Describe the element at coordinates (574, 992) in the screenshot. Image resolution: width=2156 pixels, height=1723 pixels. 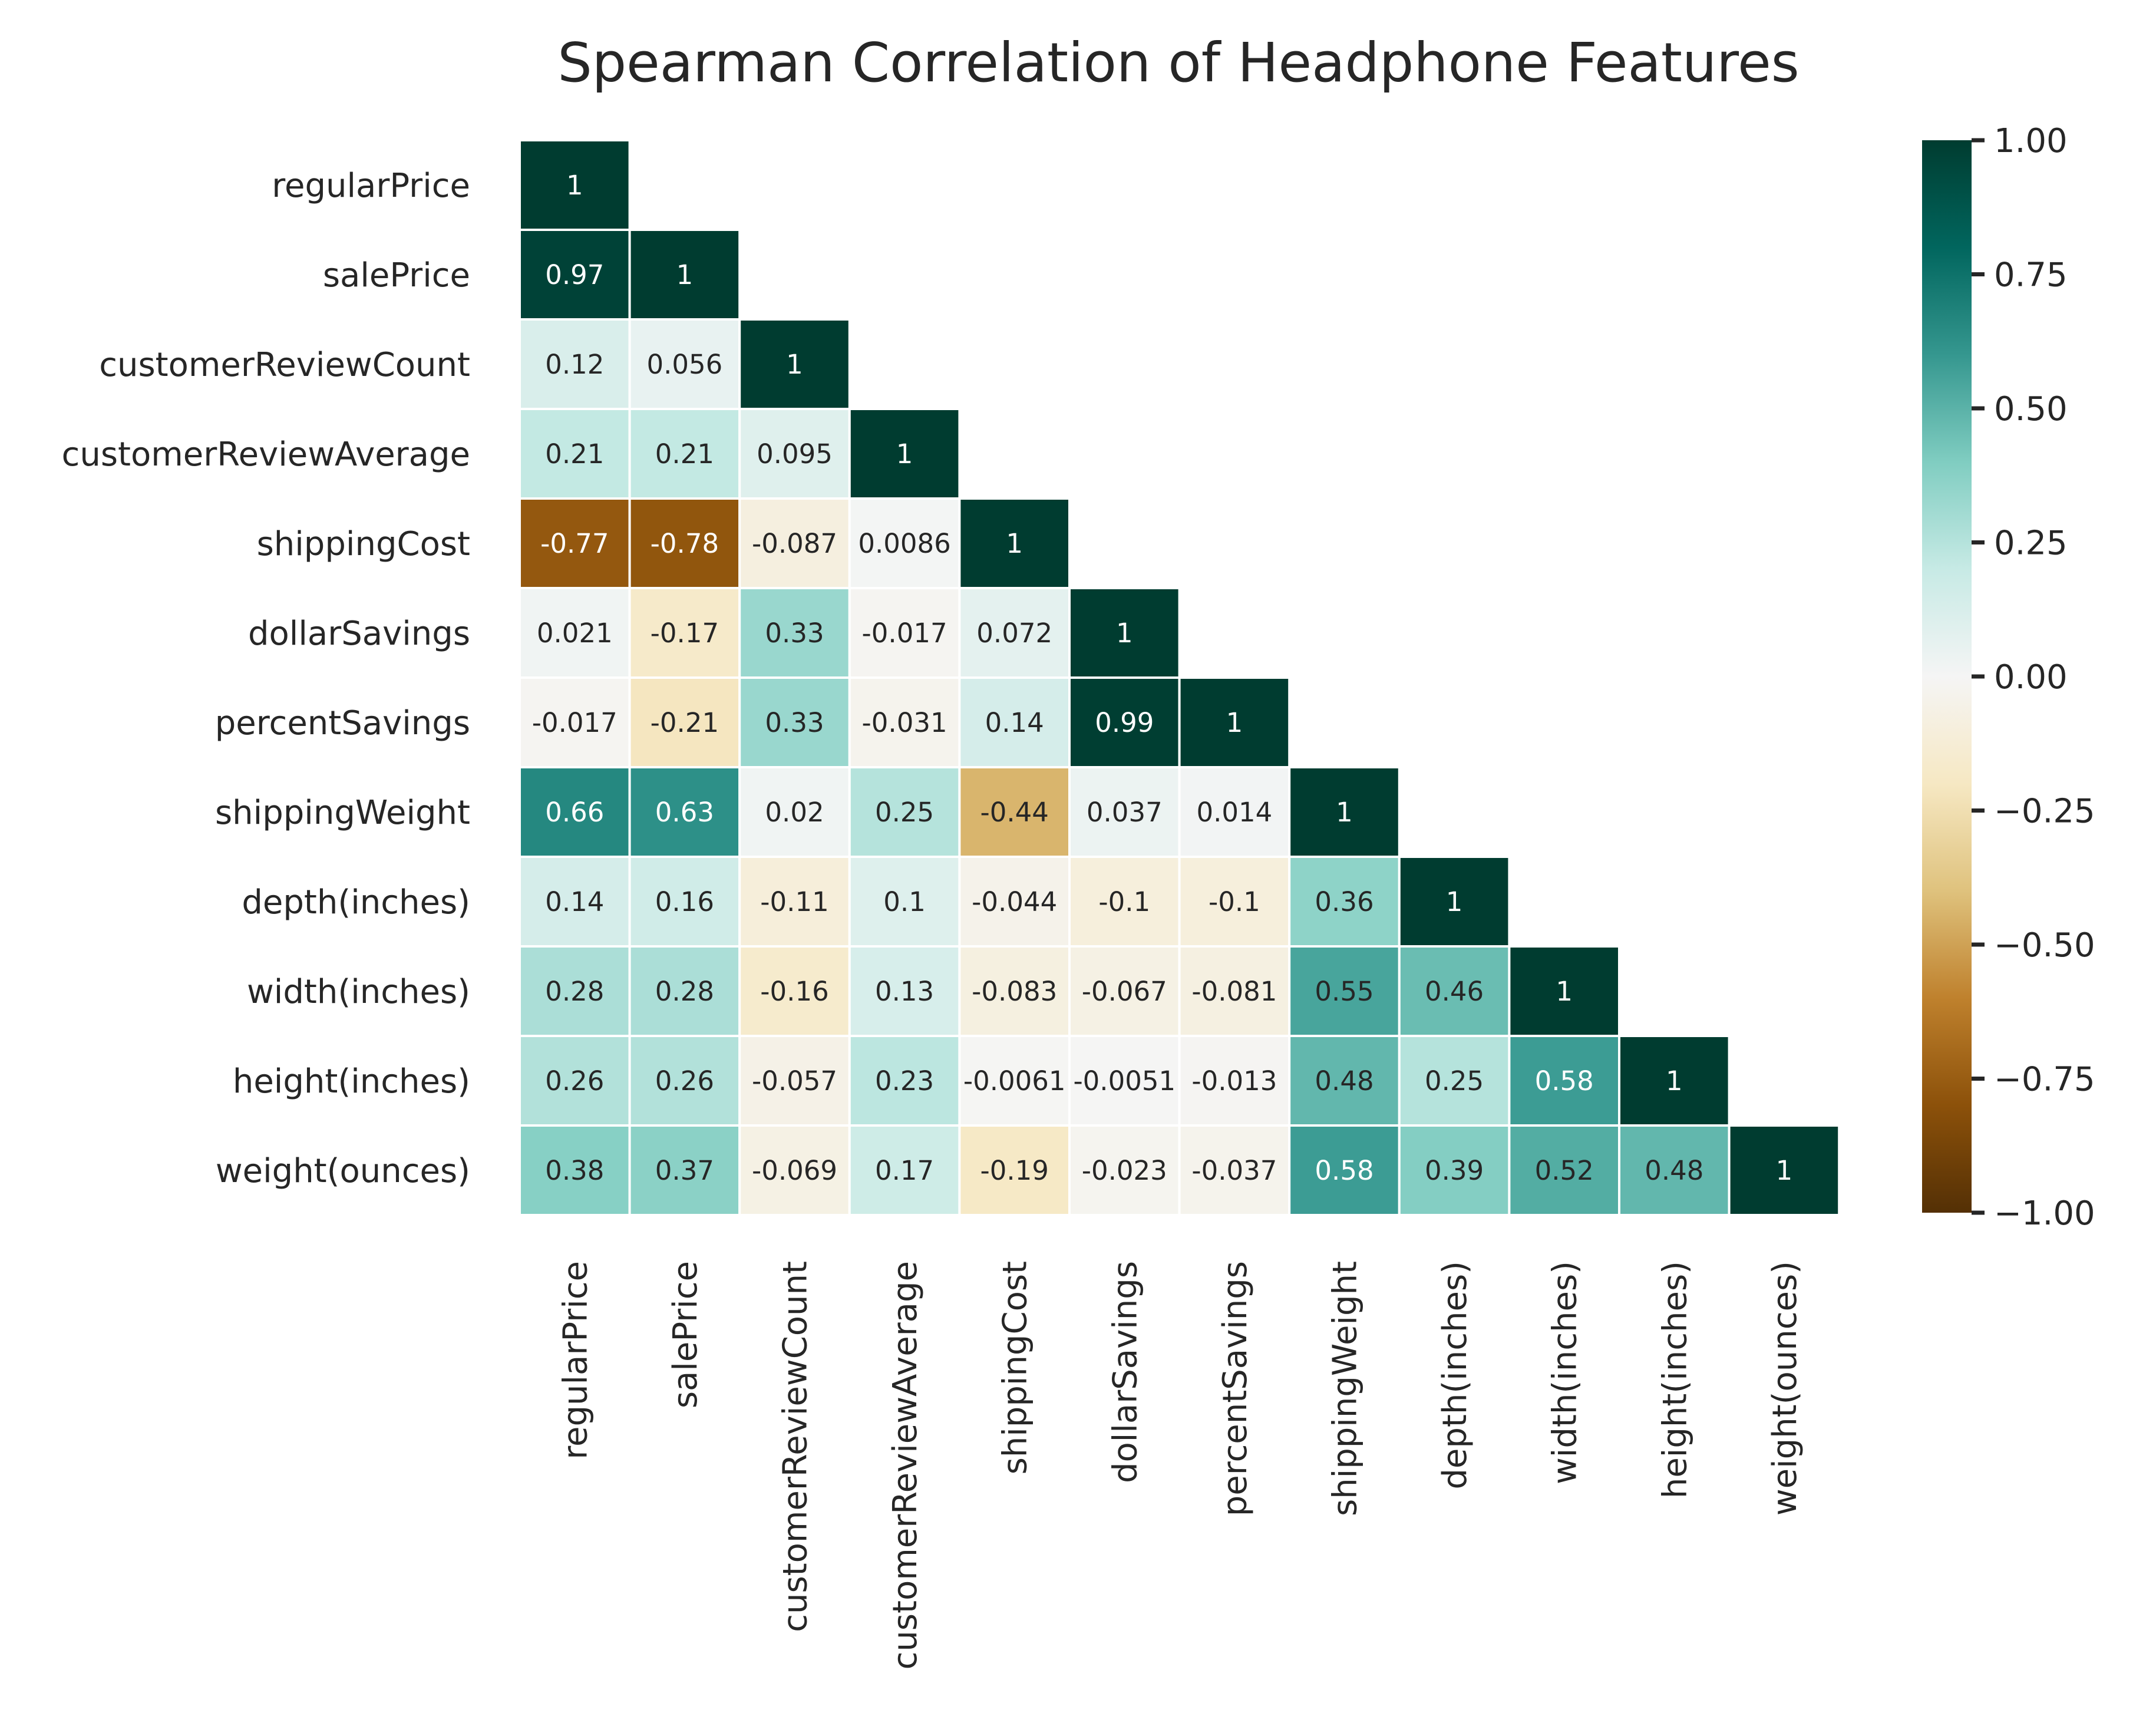
I see `cell-value-label: 0.28` at that location.